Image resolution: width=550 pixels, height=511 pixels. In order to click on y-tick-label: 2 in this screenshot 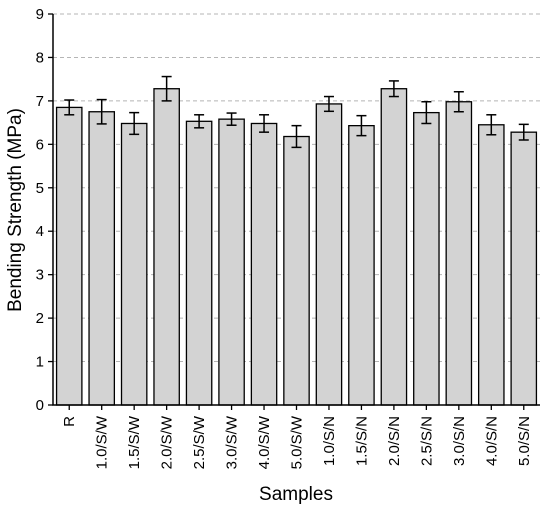, I will do `click(40, 318)`.